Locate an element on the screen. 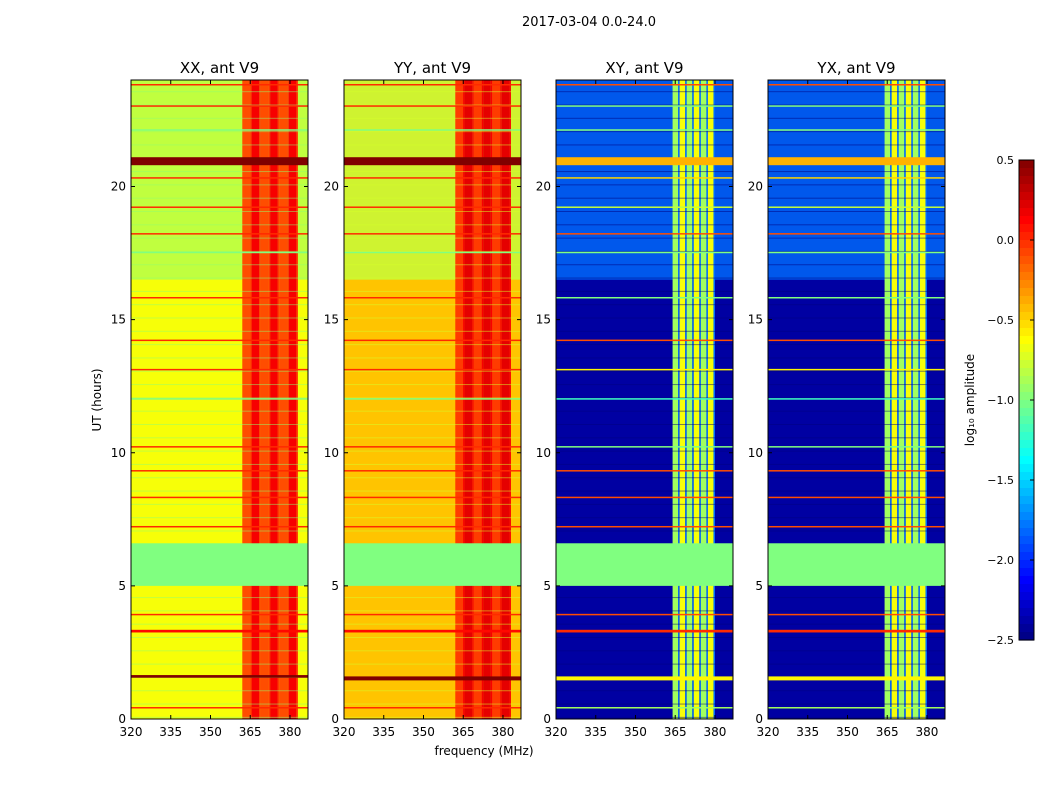  colorbar-tick-label: −1.5 is located at coordinates (1000, 480).